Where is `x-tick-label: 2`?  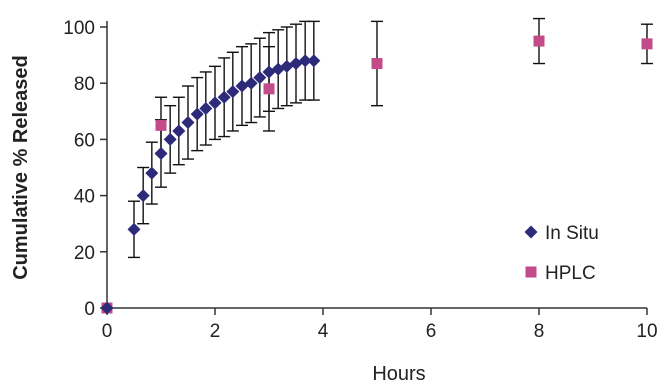 x-tick-label: 2 is located at coordinates (215, 331).